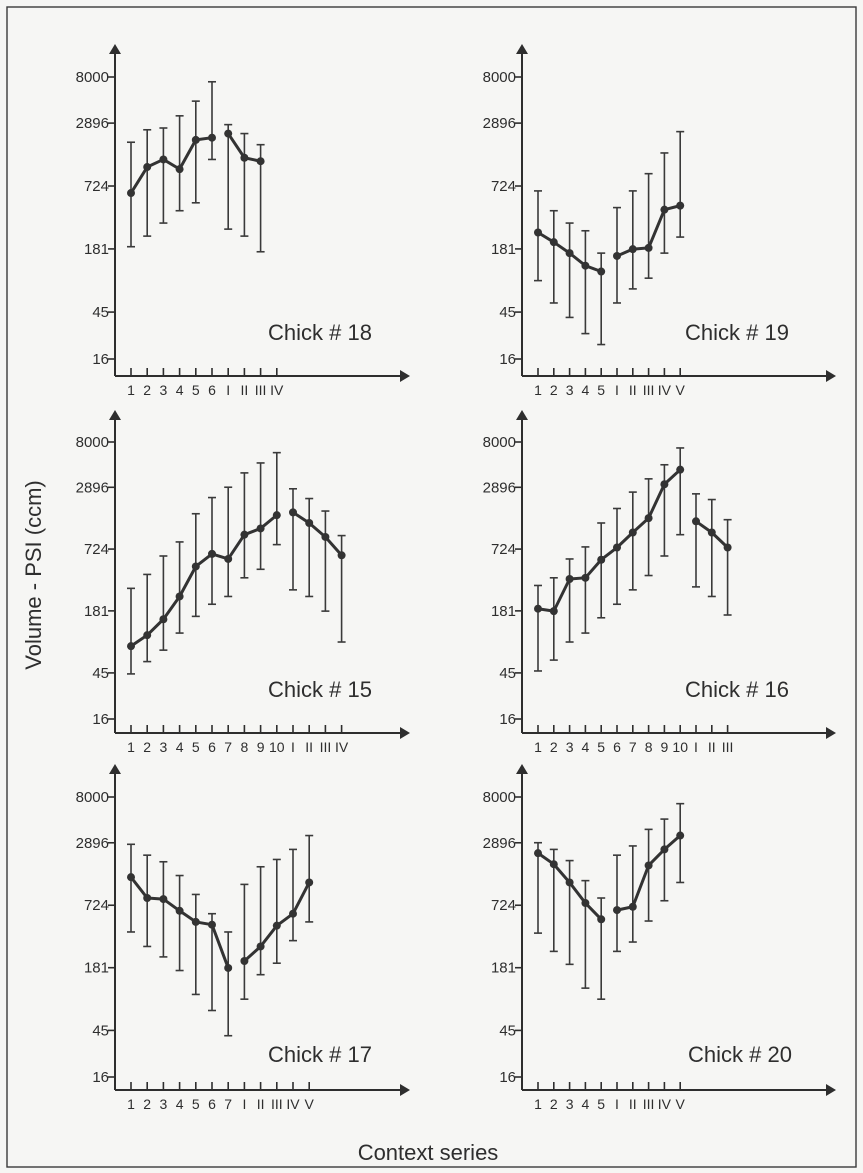 Image resolution: width=863 pixels, height=1173 pixels. I want to click on x-tick-label: 5, so click(196, 1104).